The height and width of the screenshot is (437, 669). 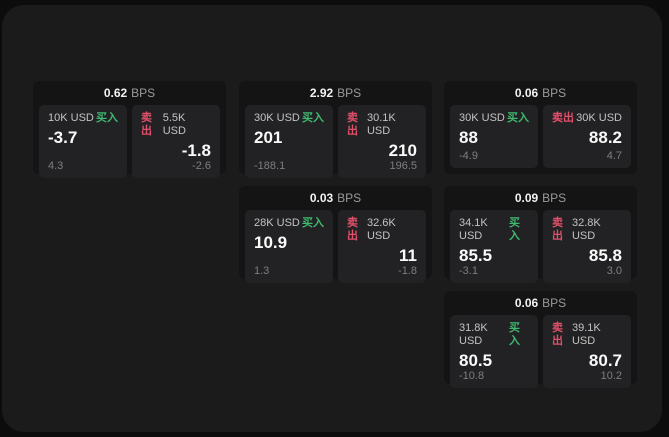 I want to click on bps-value: 0.09, so click(x=526, y=198).